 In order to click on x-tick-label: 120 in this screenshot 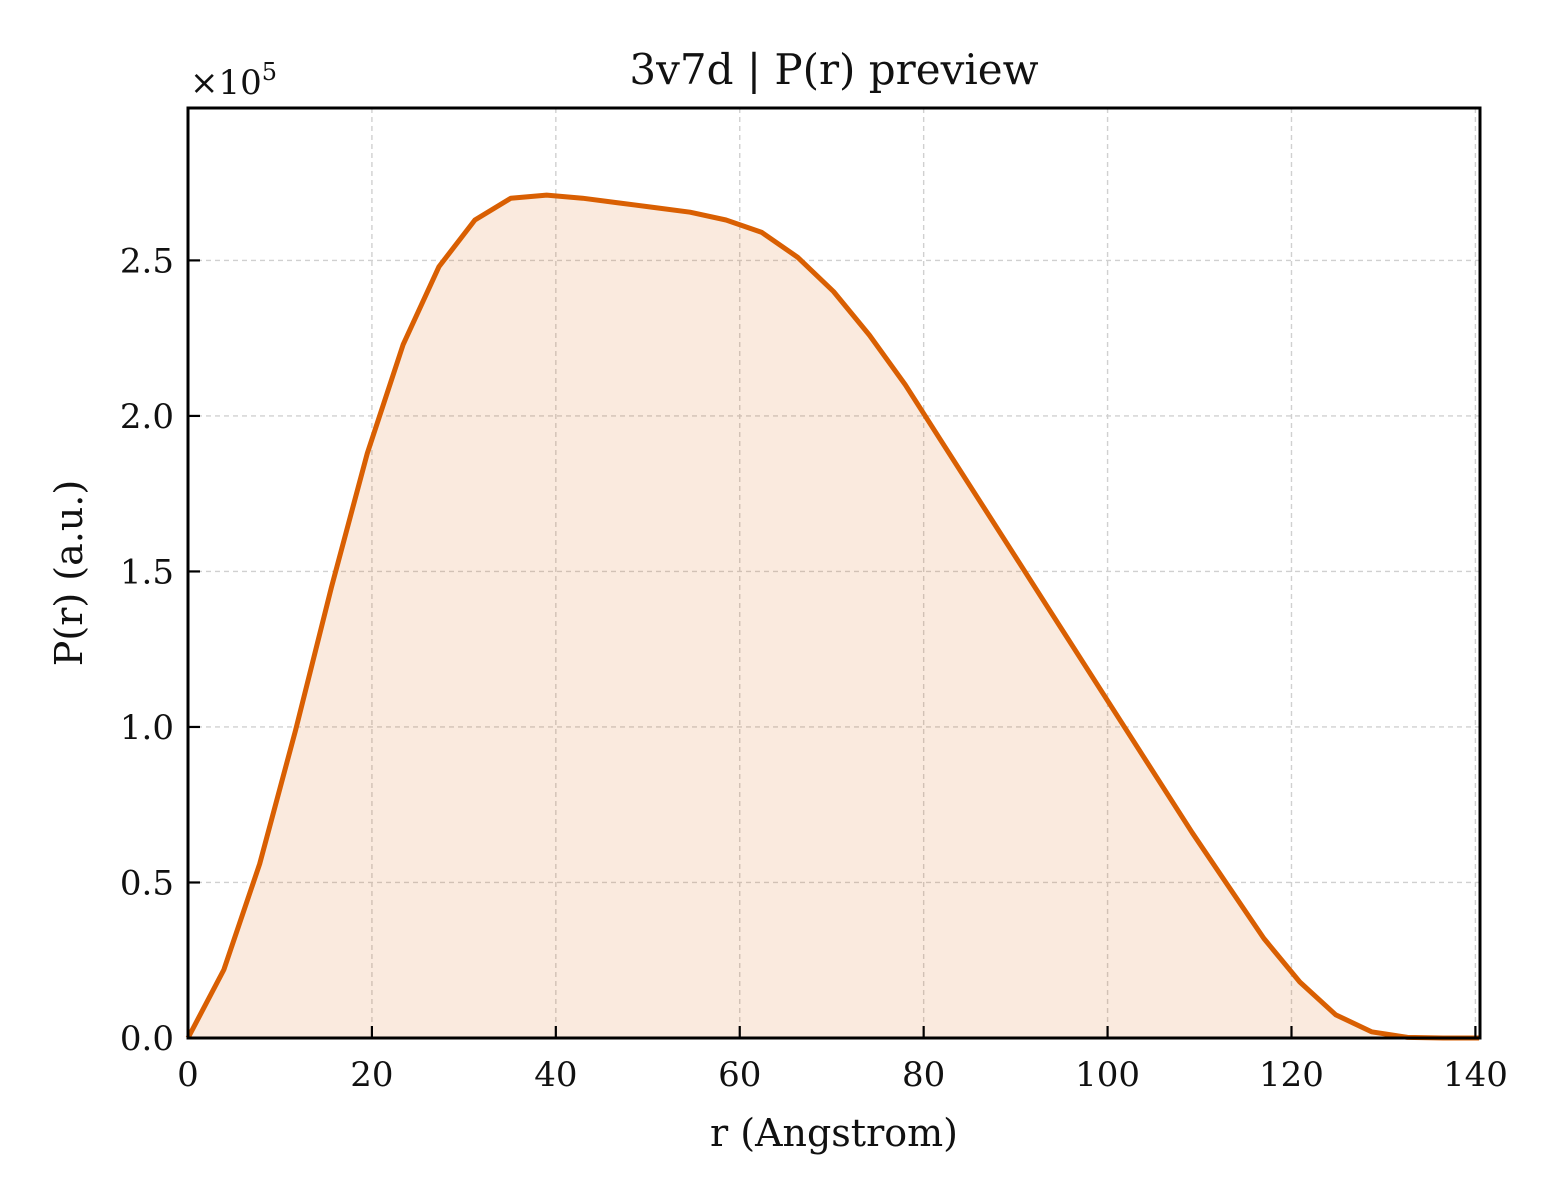, I will do `click(1291, 1075)`.